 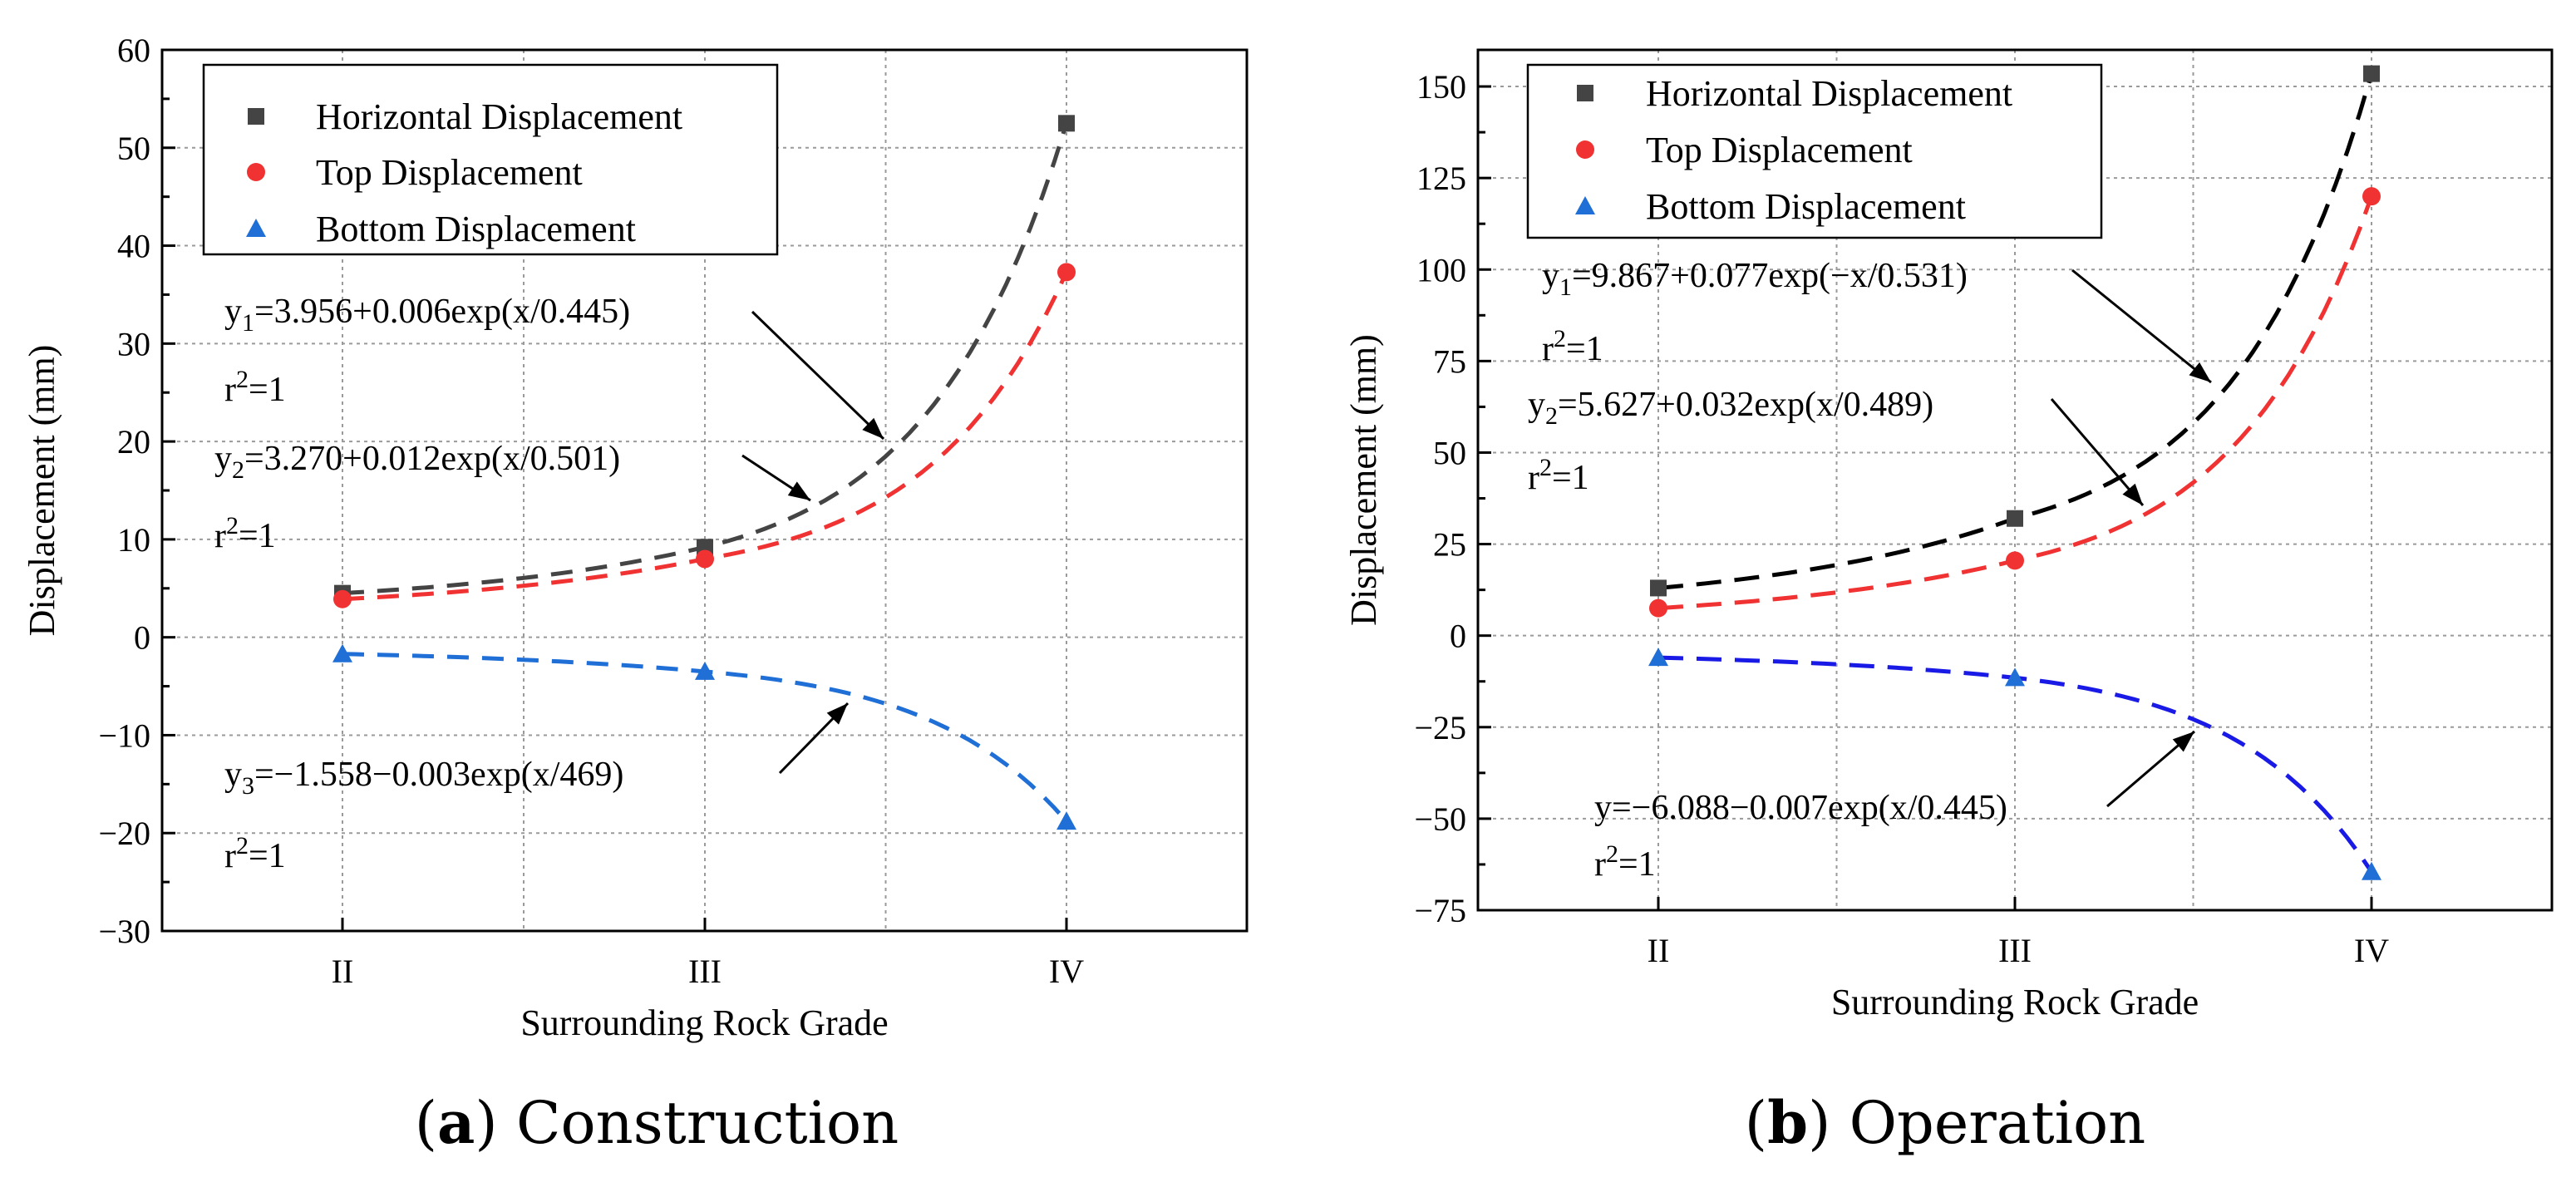 I want to click on equation-label: y1=9.867+0.077exp(−x/0.531), so click(x=1755, y=279).